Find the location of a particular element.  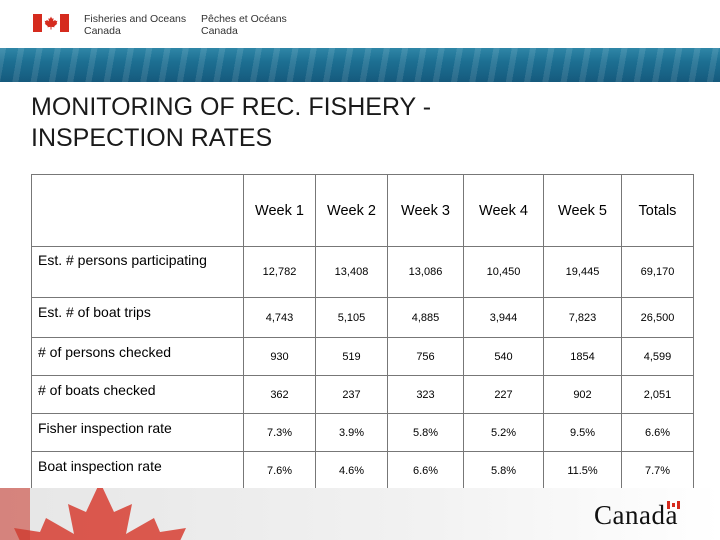

table-cell: 13,408 is located at coordinates (351, 272).